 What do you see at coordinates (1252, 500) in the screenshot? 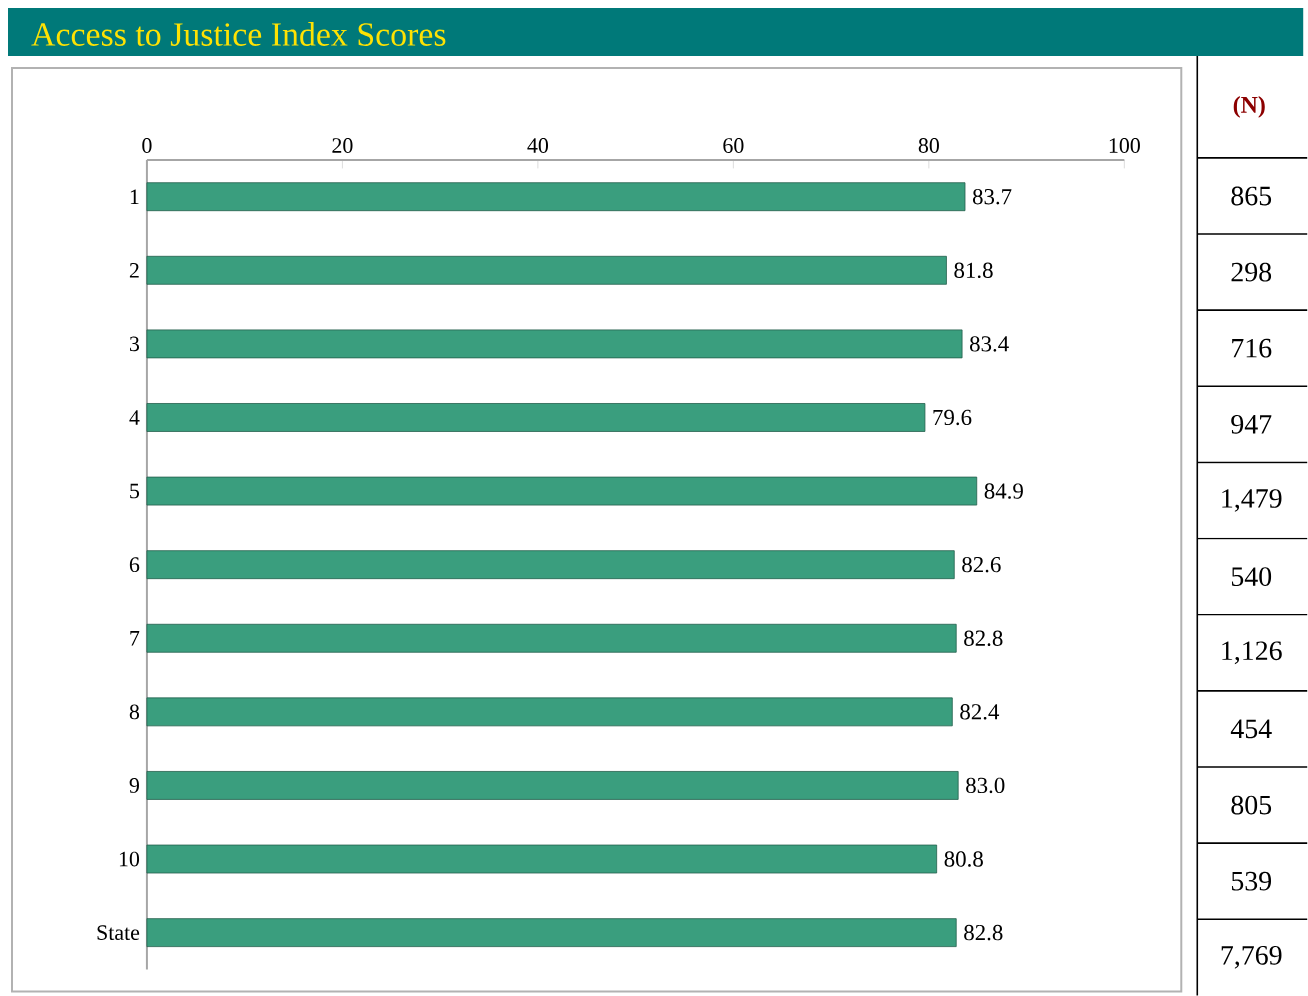
I see `text: 1,479` at bounding box center [1252, 500].